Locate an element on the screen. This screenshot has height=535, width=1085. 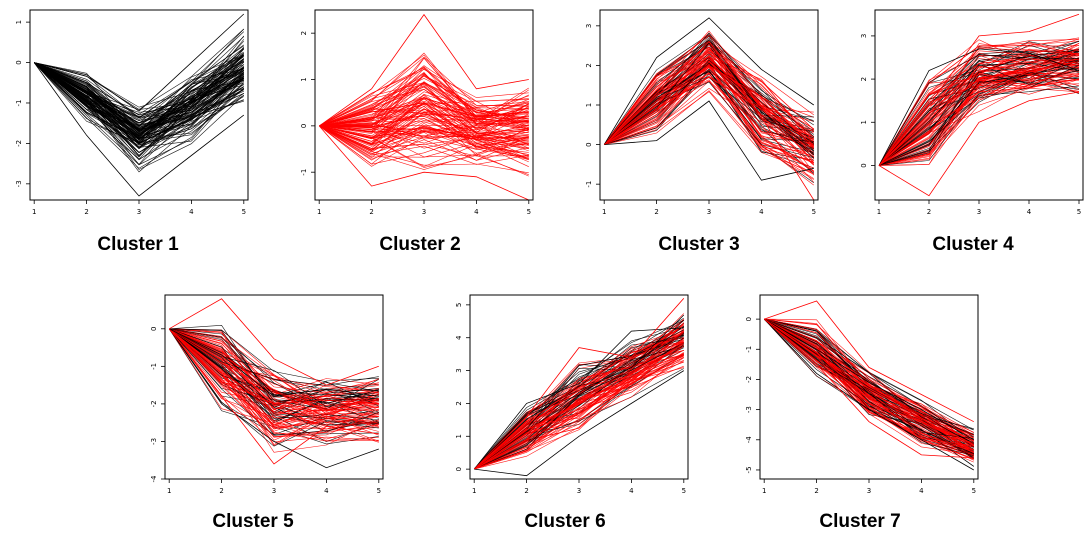
cluster-7-plot: 1 2 3 4 5 -5 -4 -3 -2 -1 0 is located at coordinates (862, 394).